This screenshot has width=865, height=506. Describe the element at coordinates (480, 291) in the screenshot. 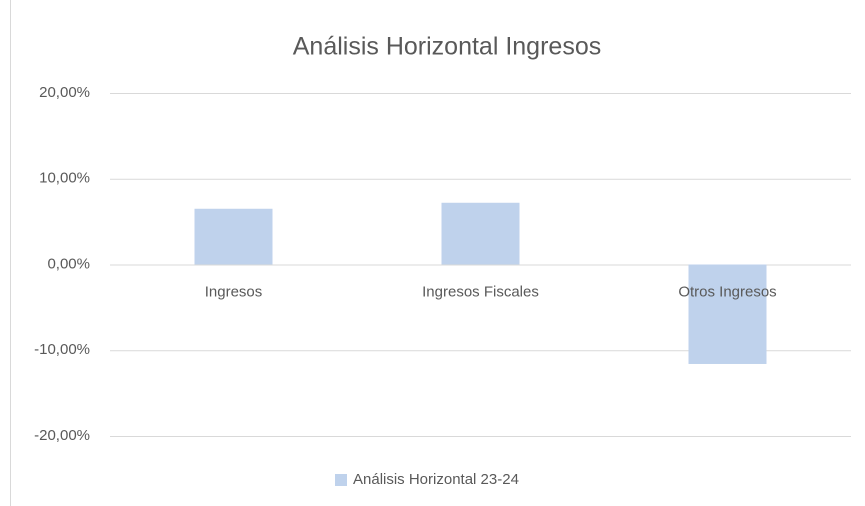

I see `x-tick-label: Ingresos Fiscales` at that location.